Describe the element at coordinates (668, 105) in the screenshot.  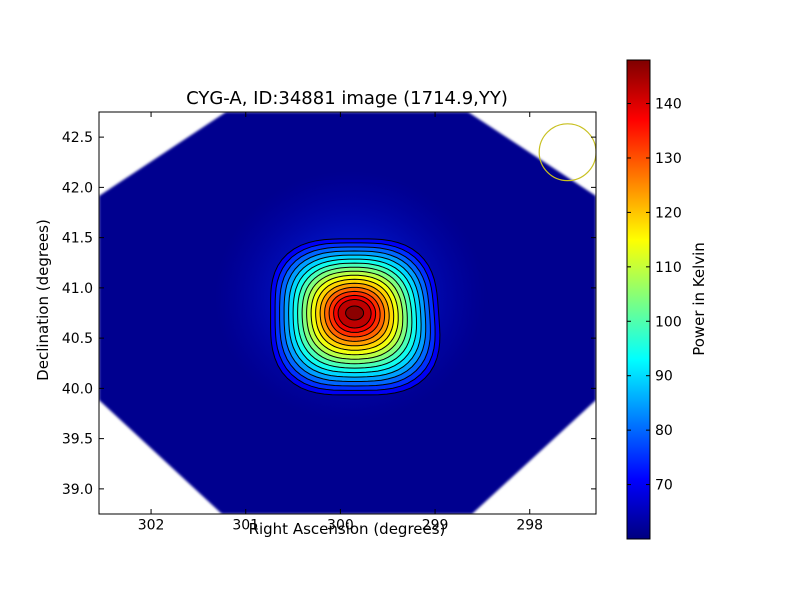
I see `colorbar-tick-label: 140` at that location.